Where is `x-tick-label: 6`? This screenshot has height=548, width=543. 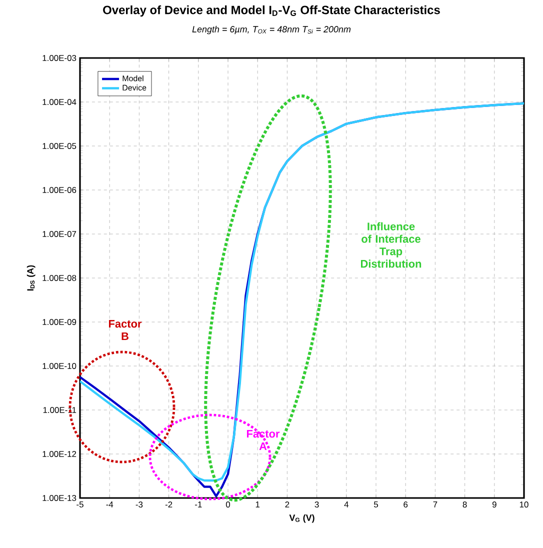 x-tick-label: 6 is located at coordinates (406, 505).